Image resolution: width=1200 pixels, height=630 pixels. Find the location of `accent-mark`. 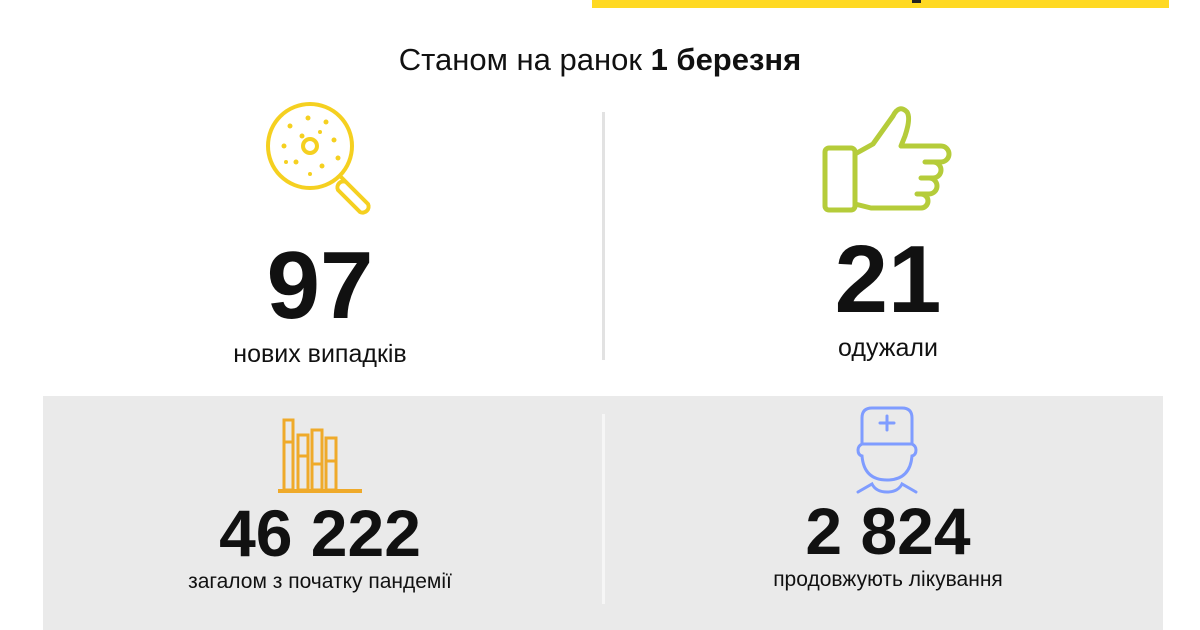

accent-mark is located at coordinates (916, 1).